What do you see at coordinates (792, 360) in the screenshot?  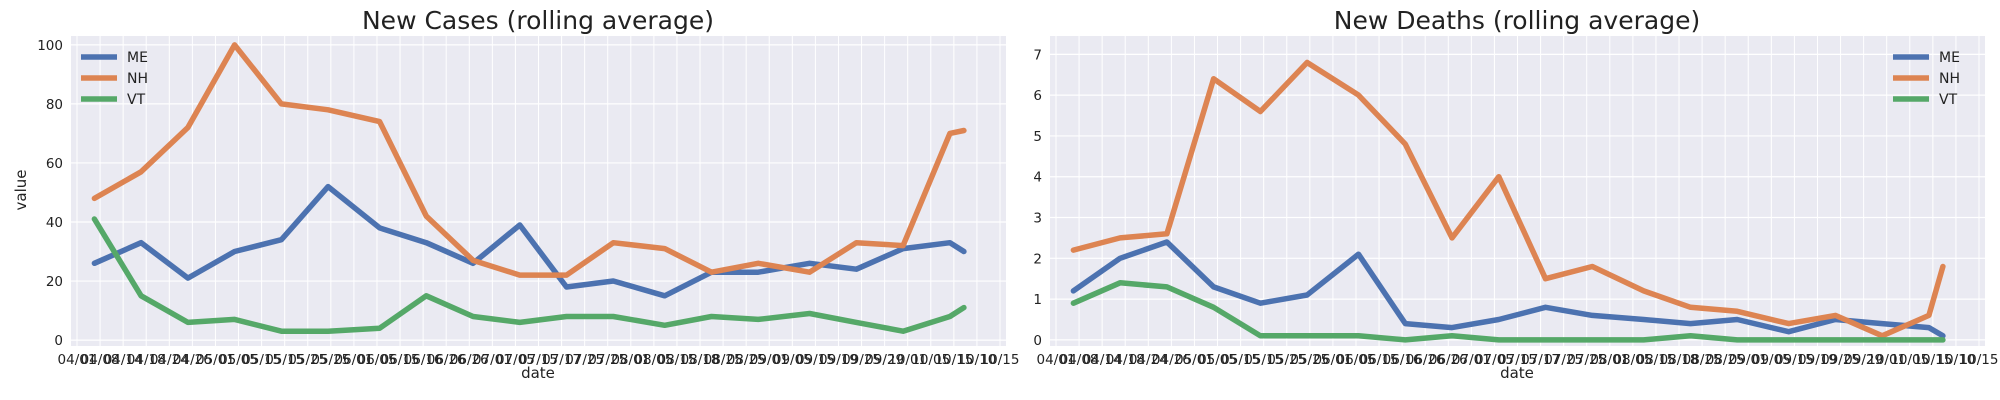 I see `cases-x-tick-label: 09/05` at bounding box center [792, 360].